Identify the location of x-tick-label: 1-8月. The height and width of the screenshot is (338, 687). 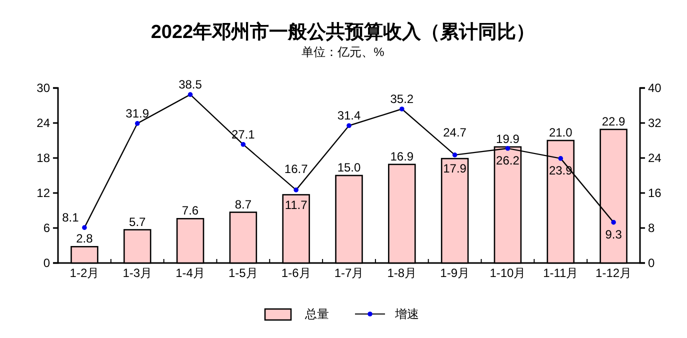
(402, 273).